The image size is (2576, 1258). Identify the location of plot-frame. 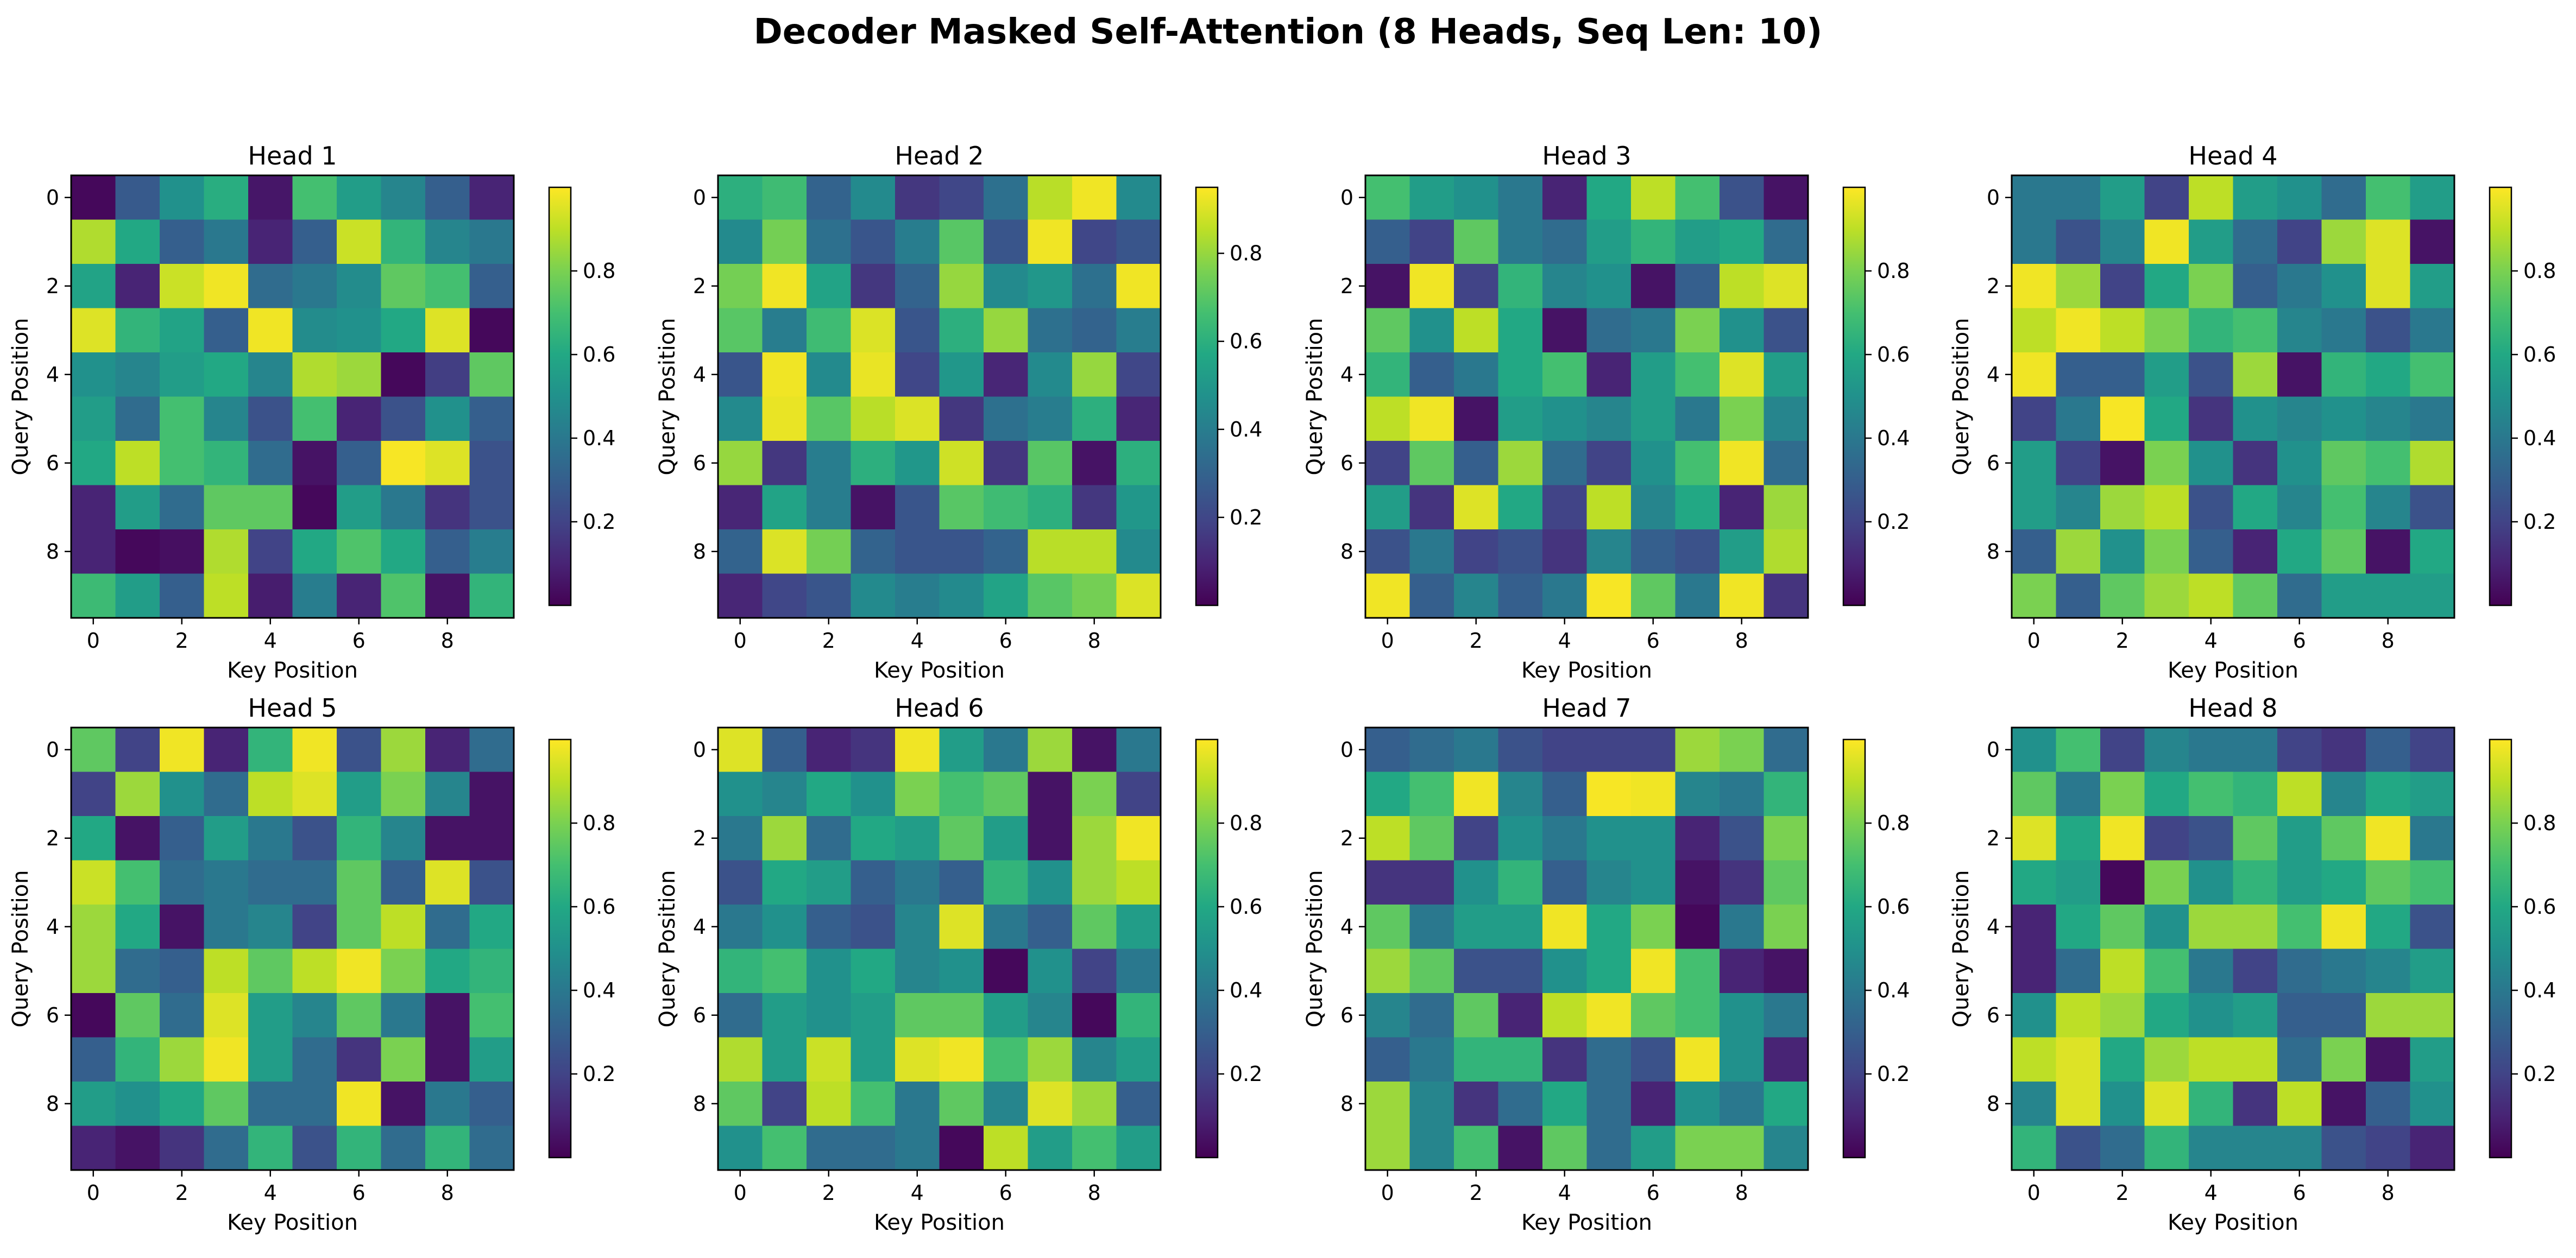
(940, 948).